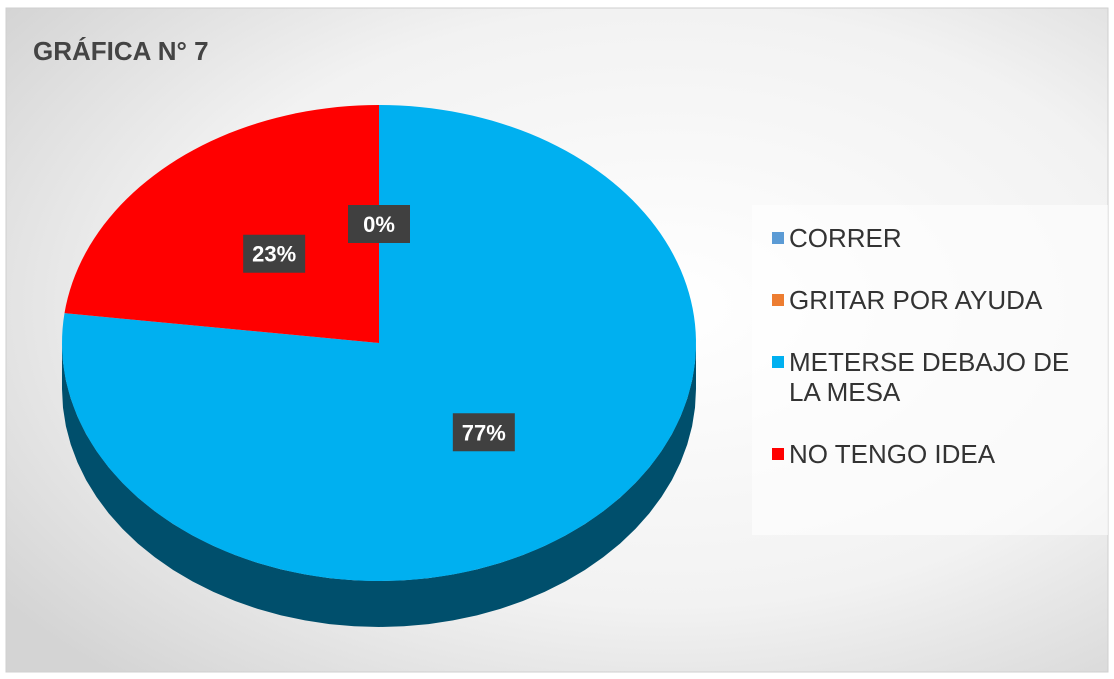  I want to click on legend-item: NO TENGO IDEA, so click(937, 454).